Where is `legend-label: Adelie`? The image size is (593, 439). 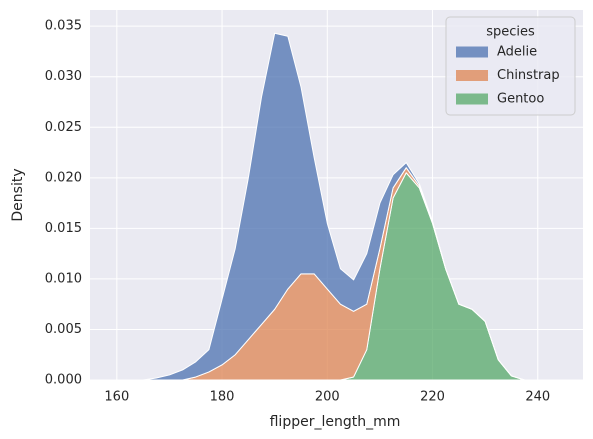
legend-label: Adelie is located at coordinates (517, 52).